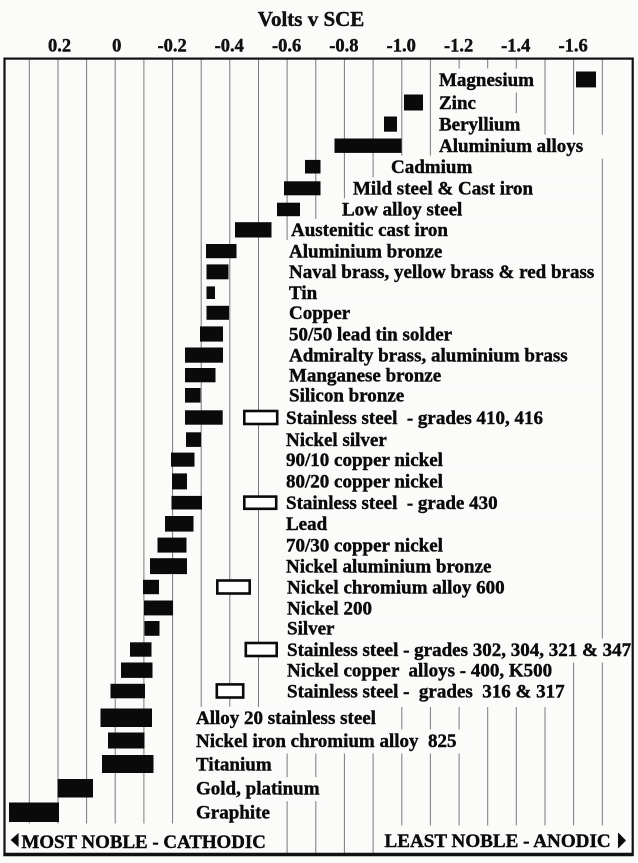  Describe the element at coordinates (428, 355) in the screenshot. I see `svg-text:Admiralty brass, aluminium bra: Admiralty brass, aluminium brass` at that location.